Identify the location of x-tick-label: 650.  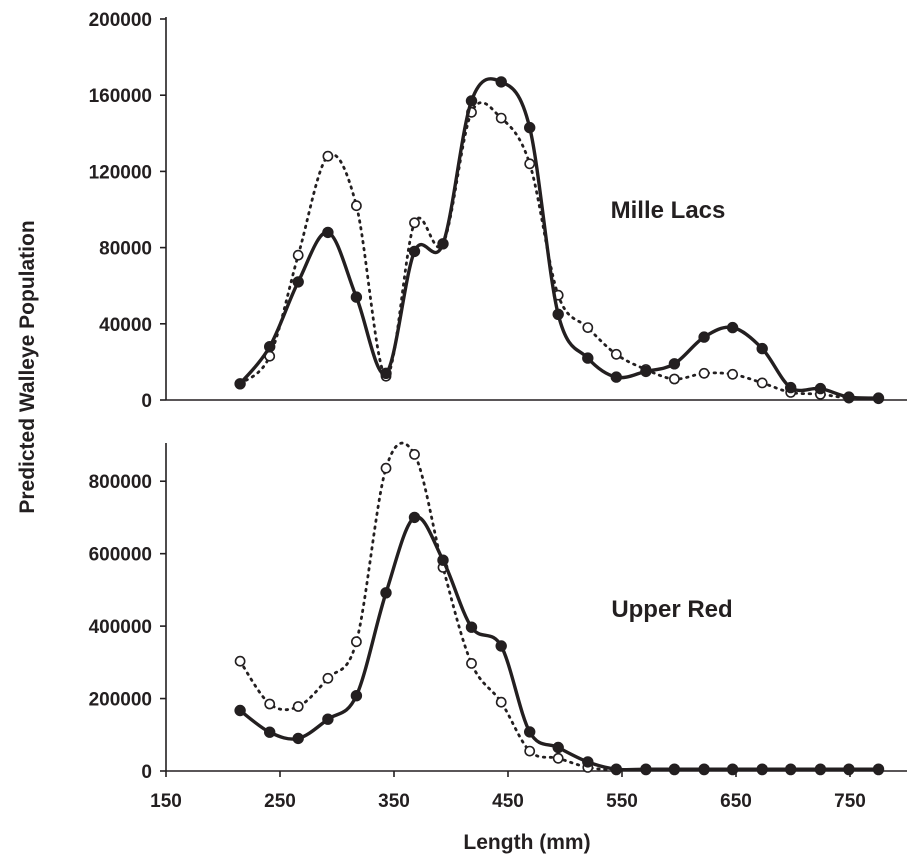
(736, 801).